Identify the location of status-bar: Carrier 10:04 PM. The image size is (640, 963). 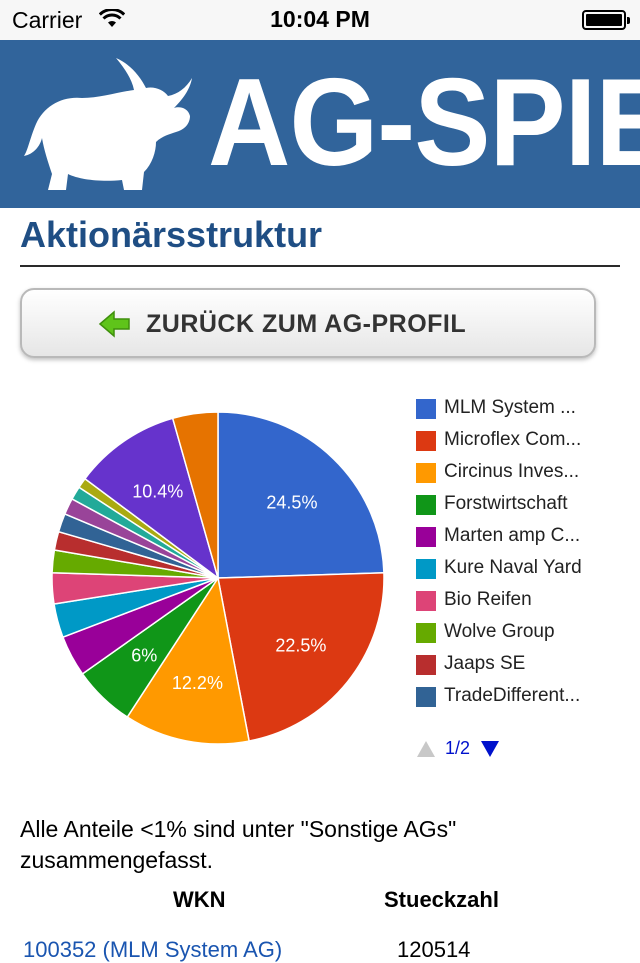
(320, 20).